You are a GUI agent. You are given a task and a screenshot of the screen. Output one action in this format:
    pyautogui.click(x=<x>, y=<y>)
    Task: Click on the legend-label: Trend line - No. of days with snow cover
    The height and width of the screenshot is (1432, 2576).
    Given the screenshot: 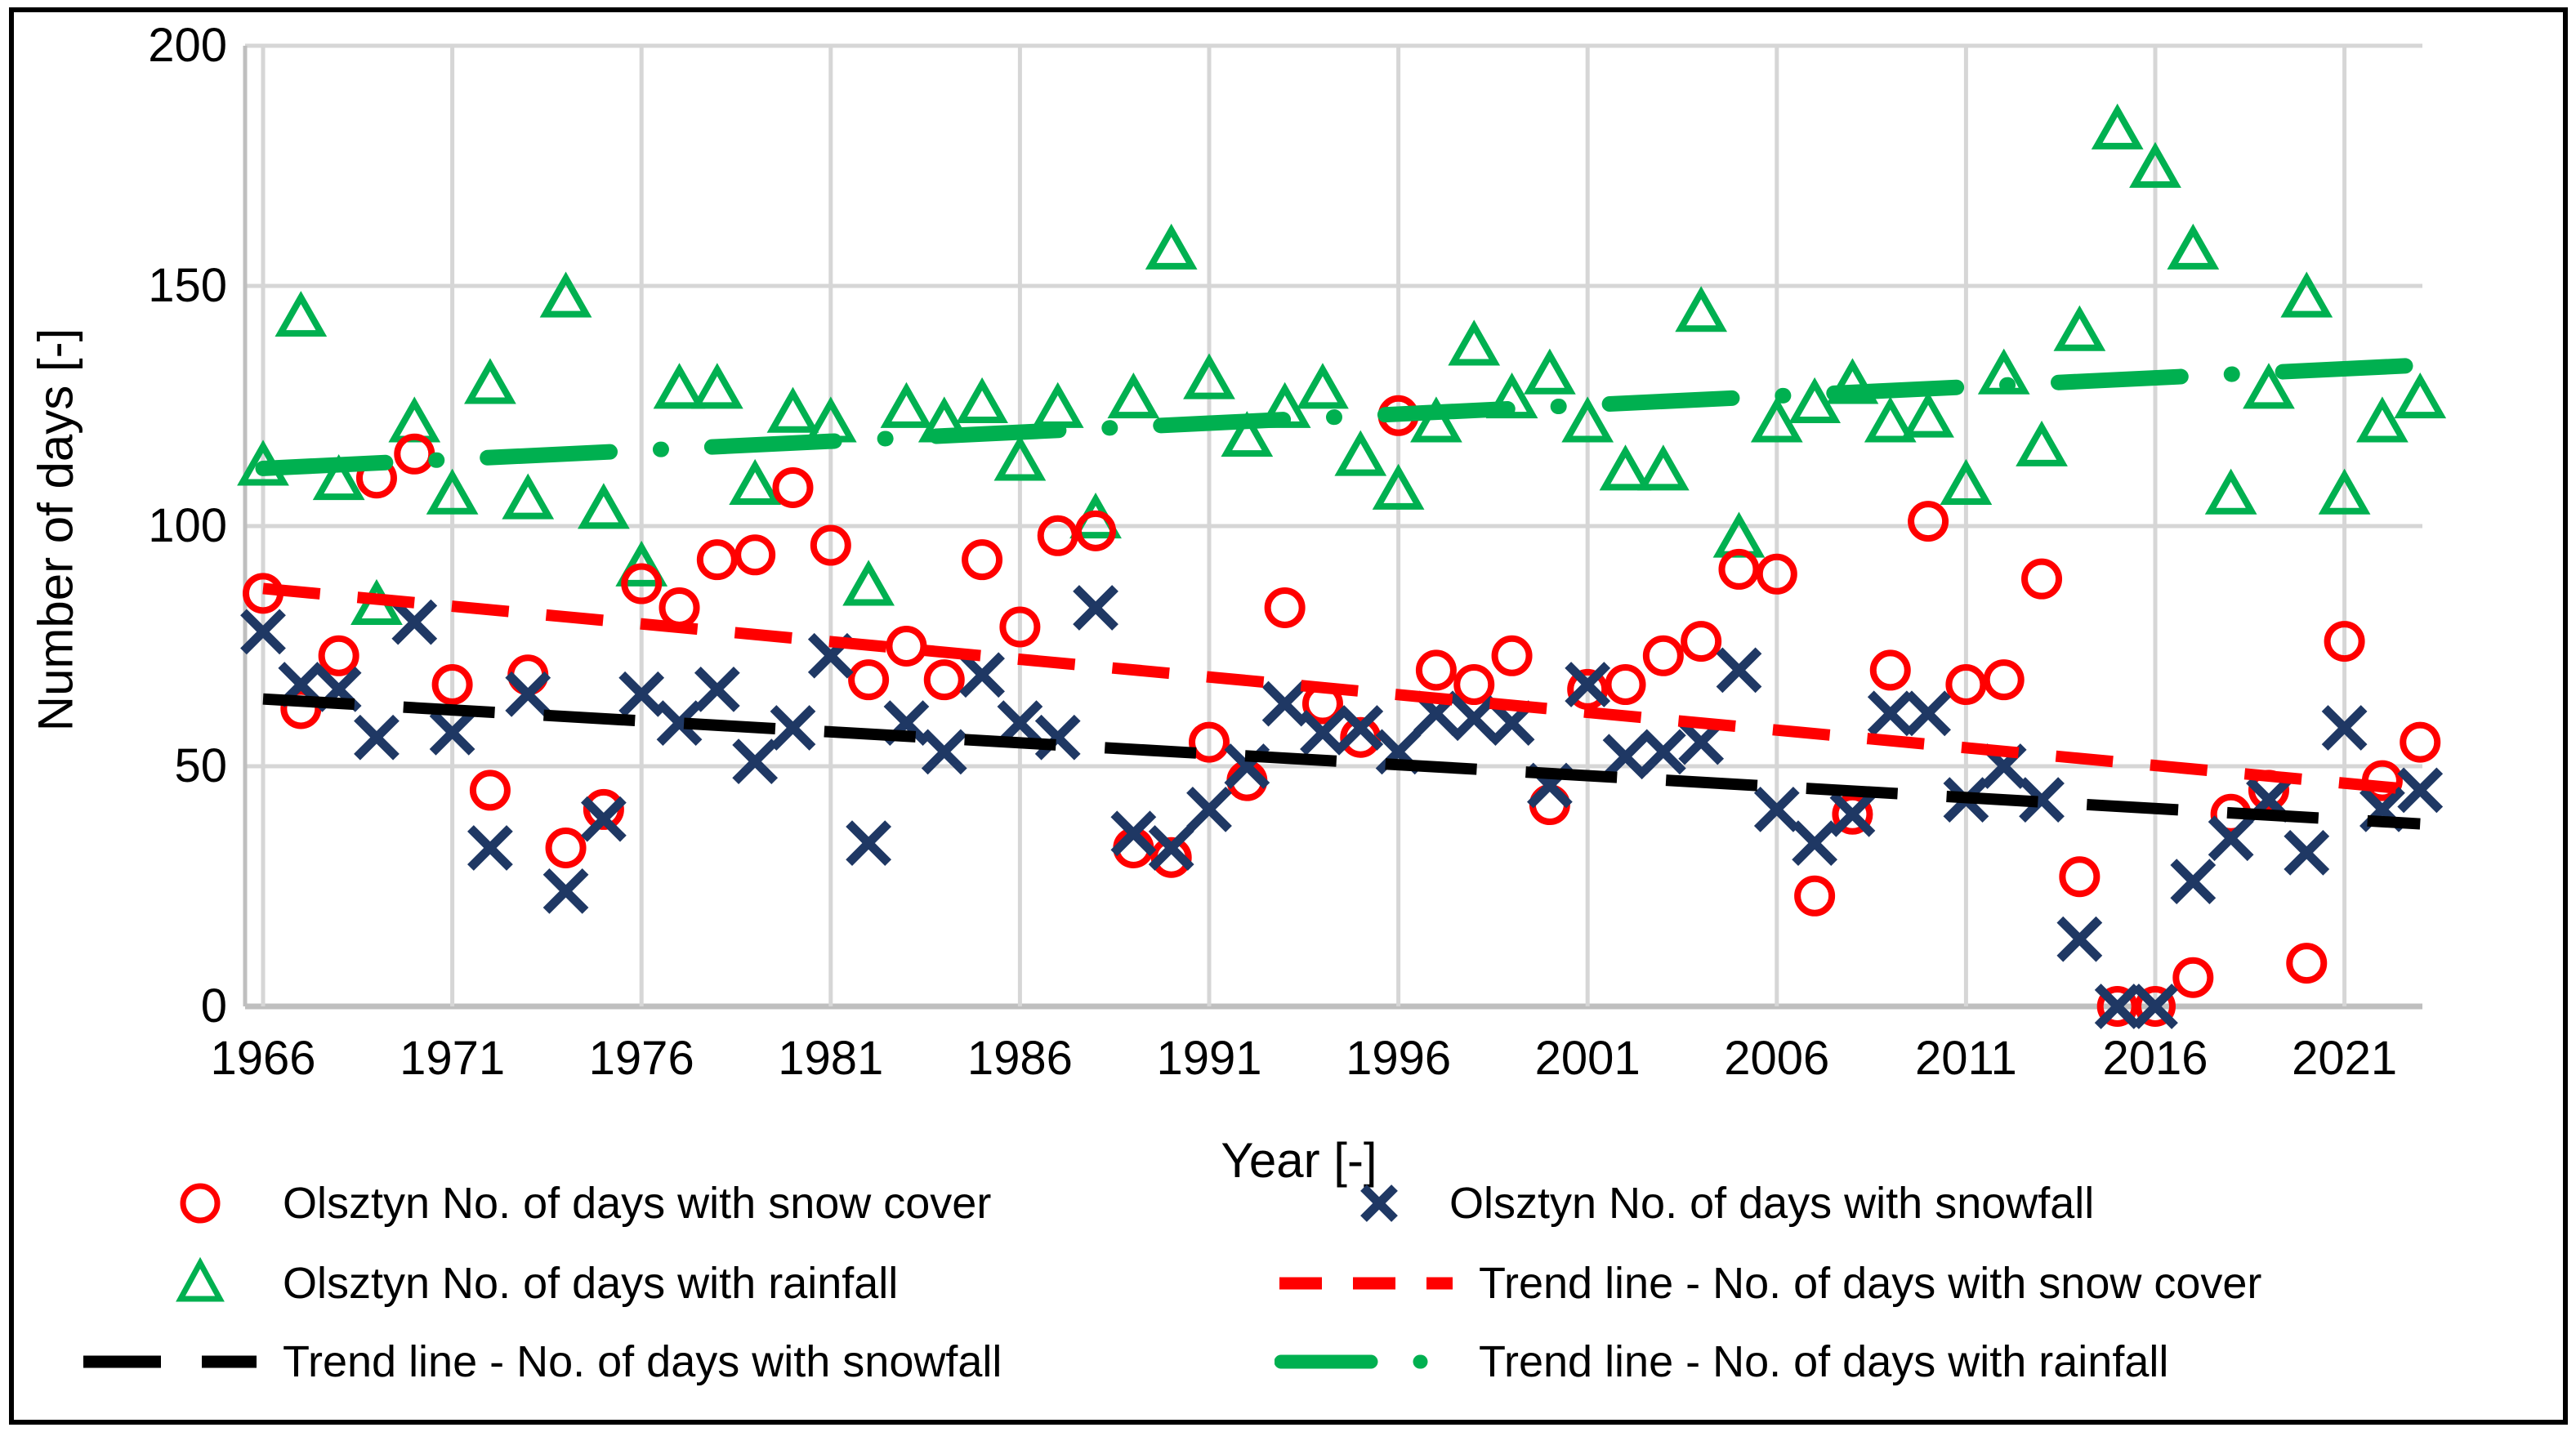 What is the action you would take?
    pyautogui.click(x=1871, y=1283)
    